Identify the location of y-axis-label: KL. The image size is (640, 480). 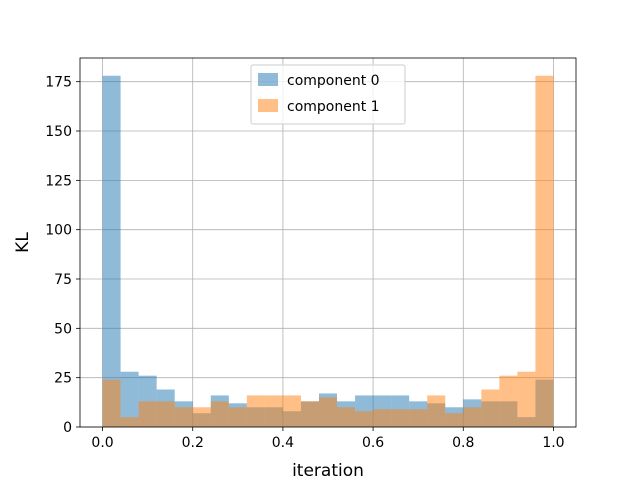
(23, 242).